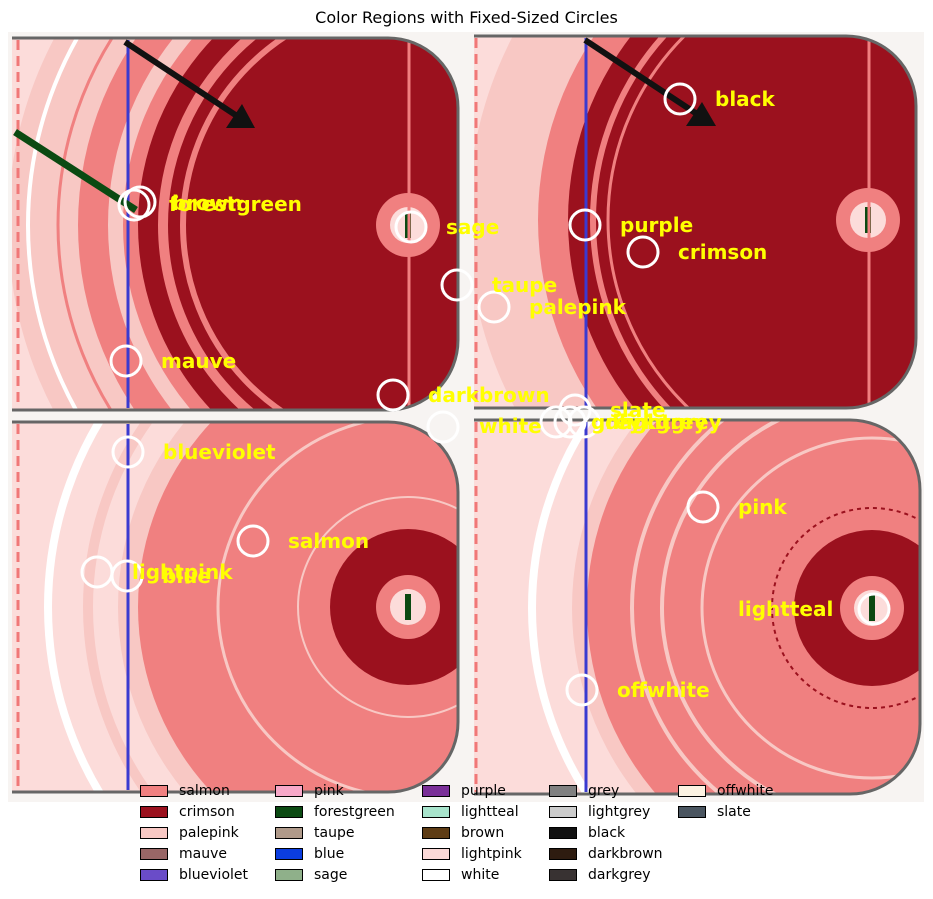 The image size is (933, 899). I want to click on legend-label: lightgrey, so click(619, 812).